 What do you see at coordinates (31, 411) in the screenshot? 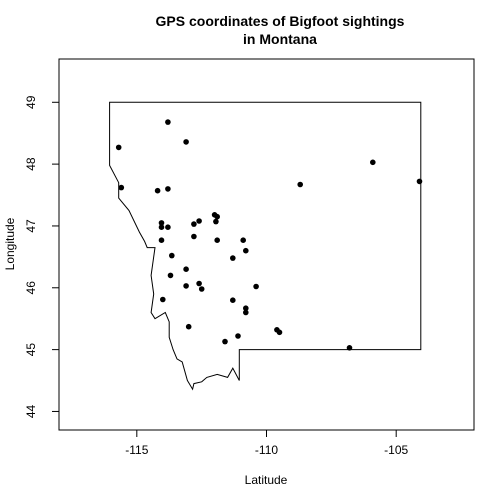
I see `y-tick-label: 44` at bounding box center [31, 411].